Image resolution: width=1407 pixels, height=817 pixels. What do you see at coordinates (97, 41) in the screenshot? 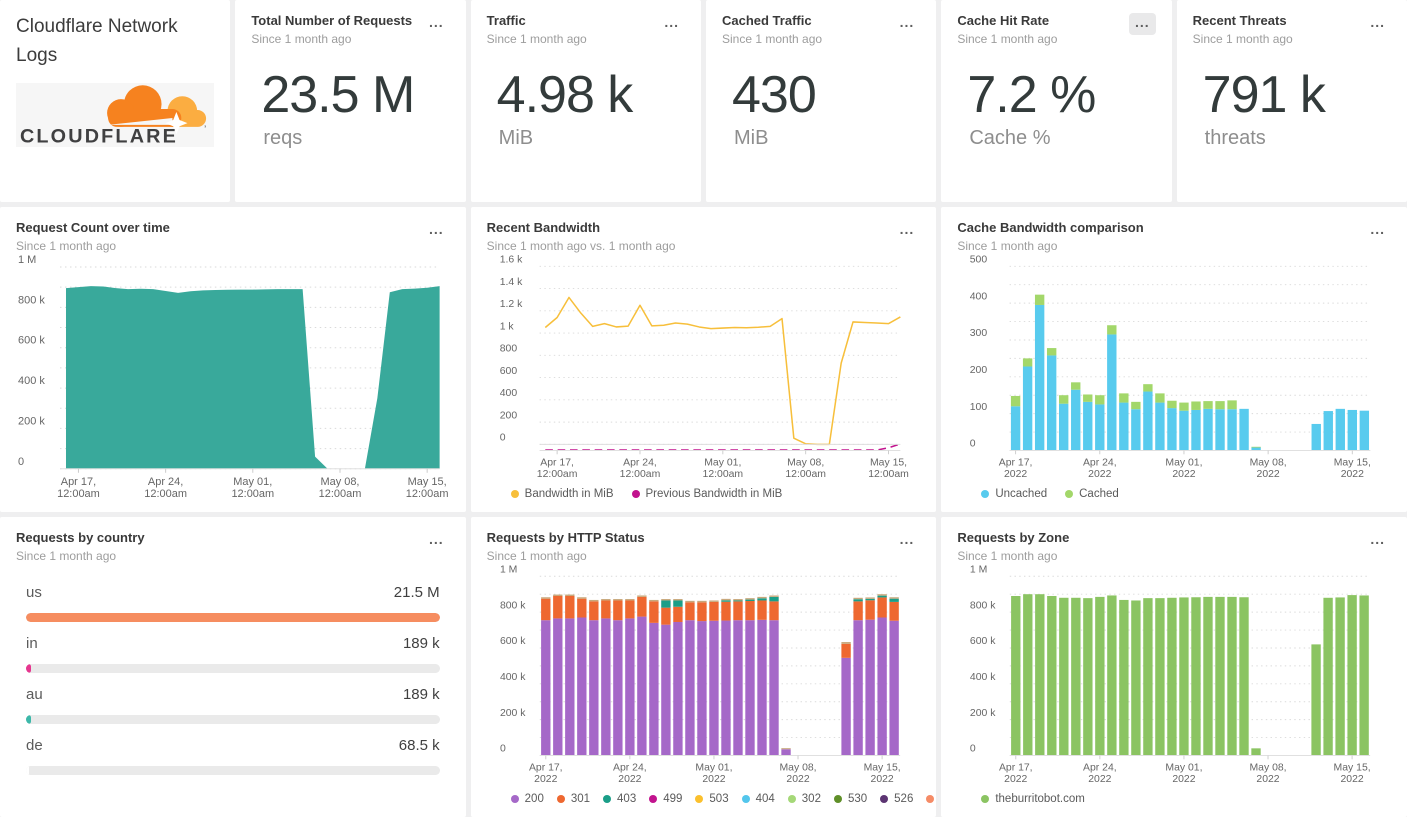
I see `dashboard-title: Cloudflare Network Logs` at bounding box center [97, 41].